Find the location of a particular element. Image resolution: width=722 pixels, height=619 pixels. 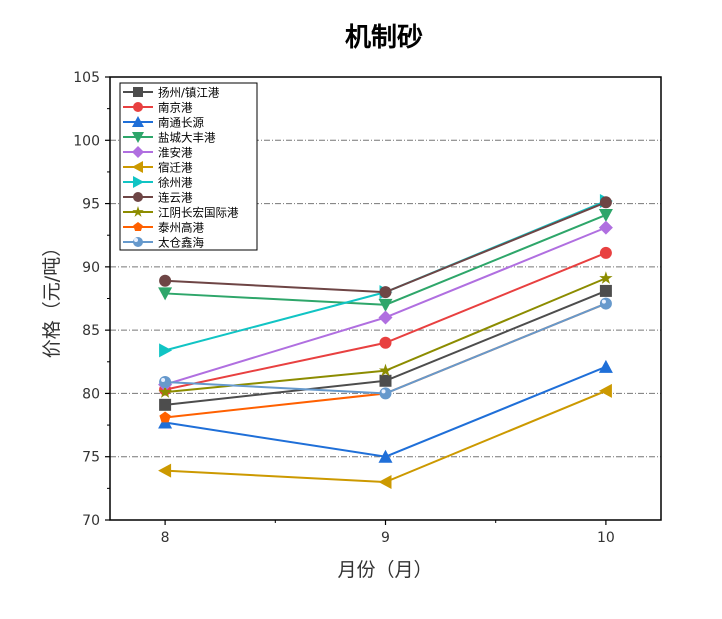

legend-item: 泰州高港 is located at coordinates (163, 228).